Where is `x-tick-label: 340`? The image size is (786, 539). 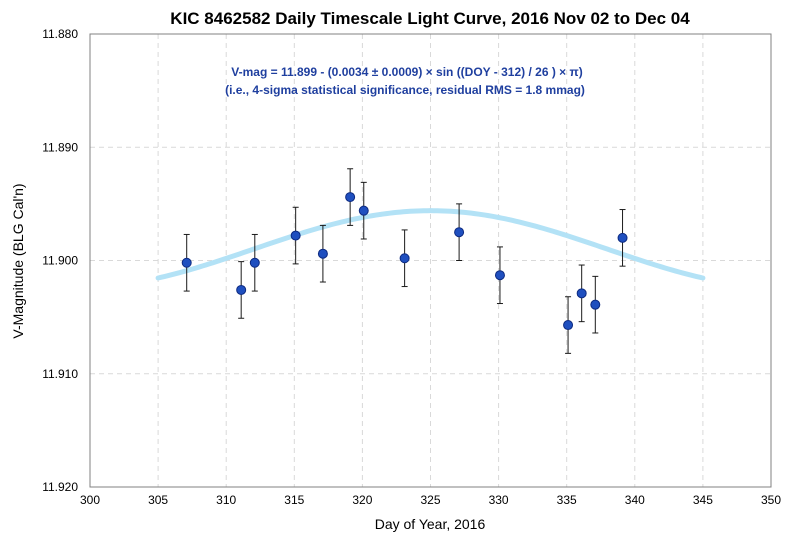 x-tick-label: 340 is located at coordinates (635, 500).